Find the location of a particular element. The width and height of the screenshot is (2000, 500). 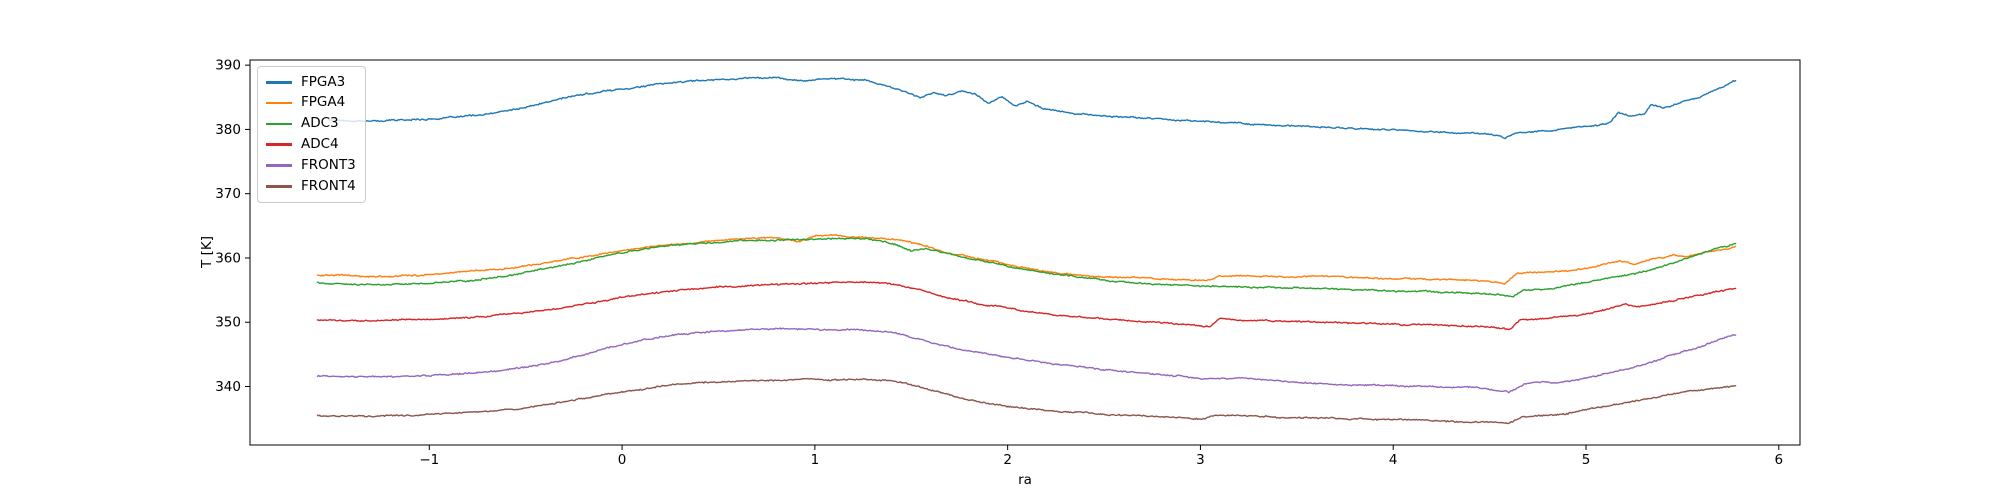

legend-label: FPGA4 is located at coordinates (323, 102).